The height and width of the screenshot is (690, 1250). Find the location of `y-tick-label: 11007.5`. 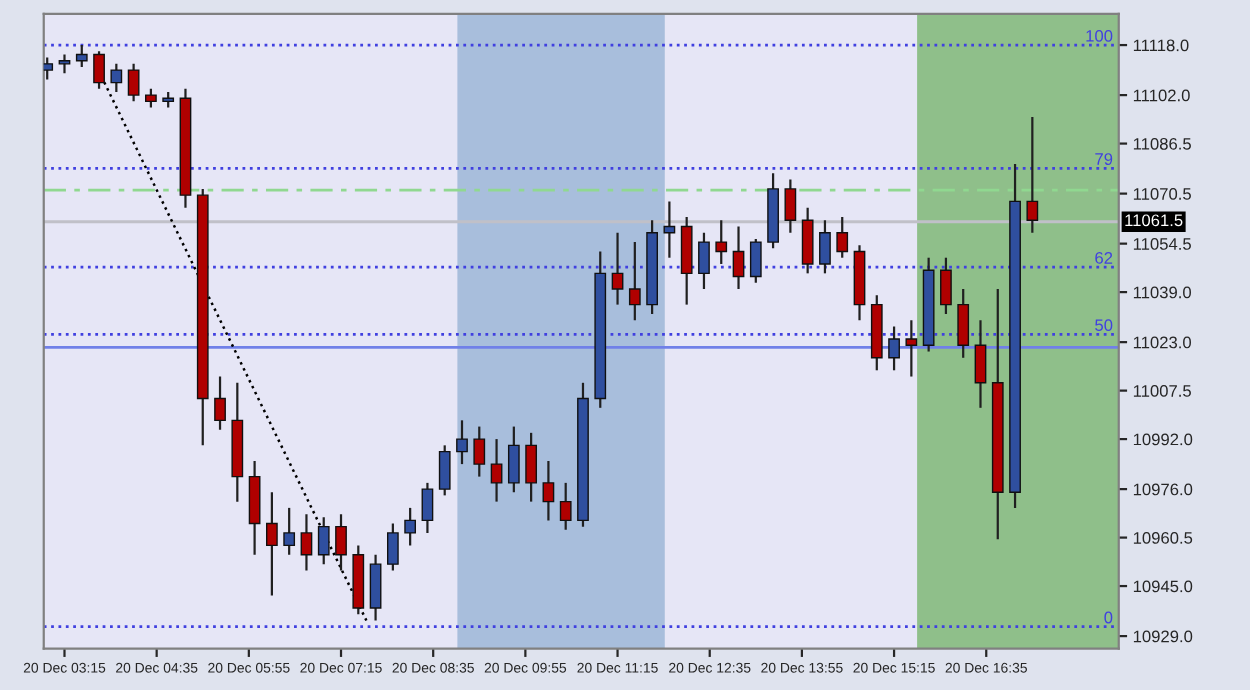

y-tick-label: 11007.5 is located at coordinates (1162, 391).